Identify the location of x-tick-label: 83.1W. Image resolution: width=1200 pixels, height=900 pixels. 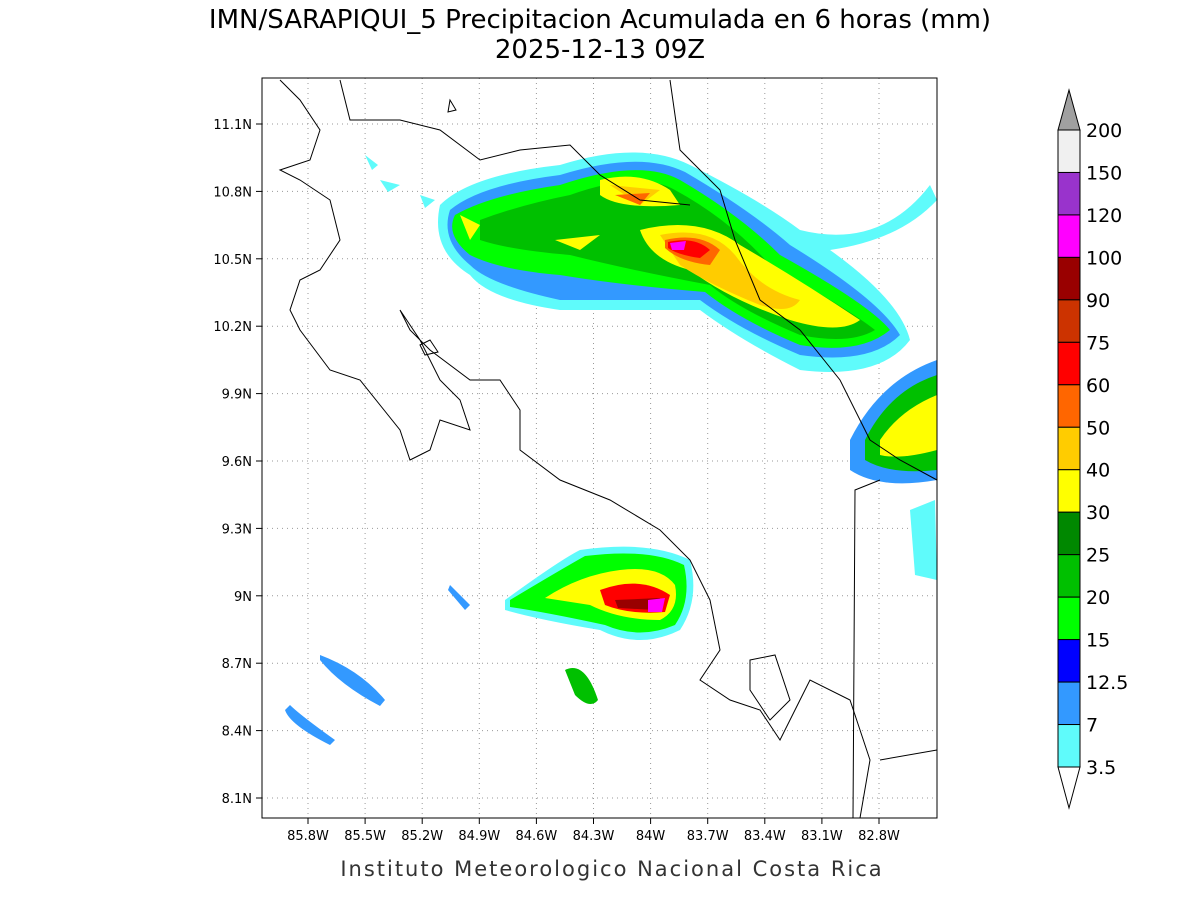
(822, 836).